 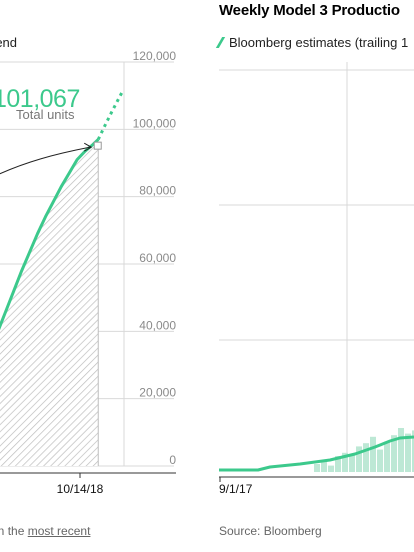 What do you see at coordinates (316, 486) in the screenshot?
I see `right-x-axis: 9/1/17` at bounding box center [316, 486].